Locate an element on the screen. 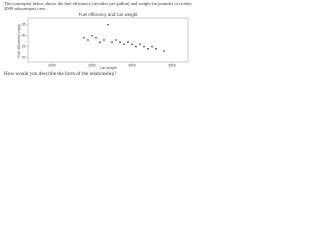  y-tick-label: 25 is located at coordinates (24, 46).